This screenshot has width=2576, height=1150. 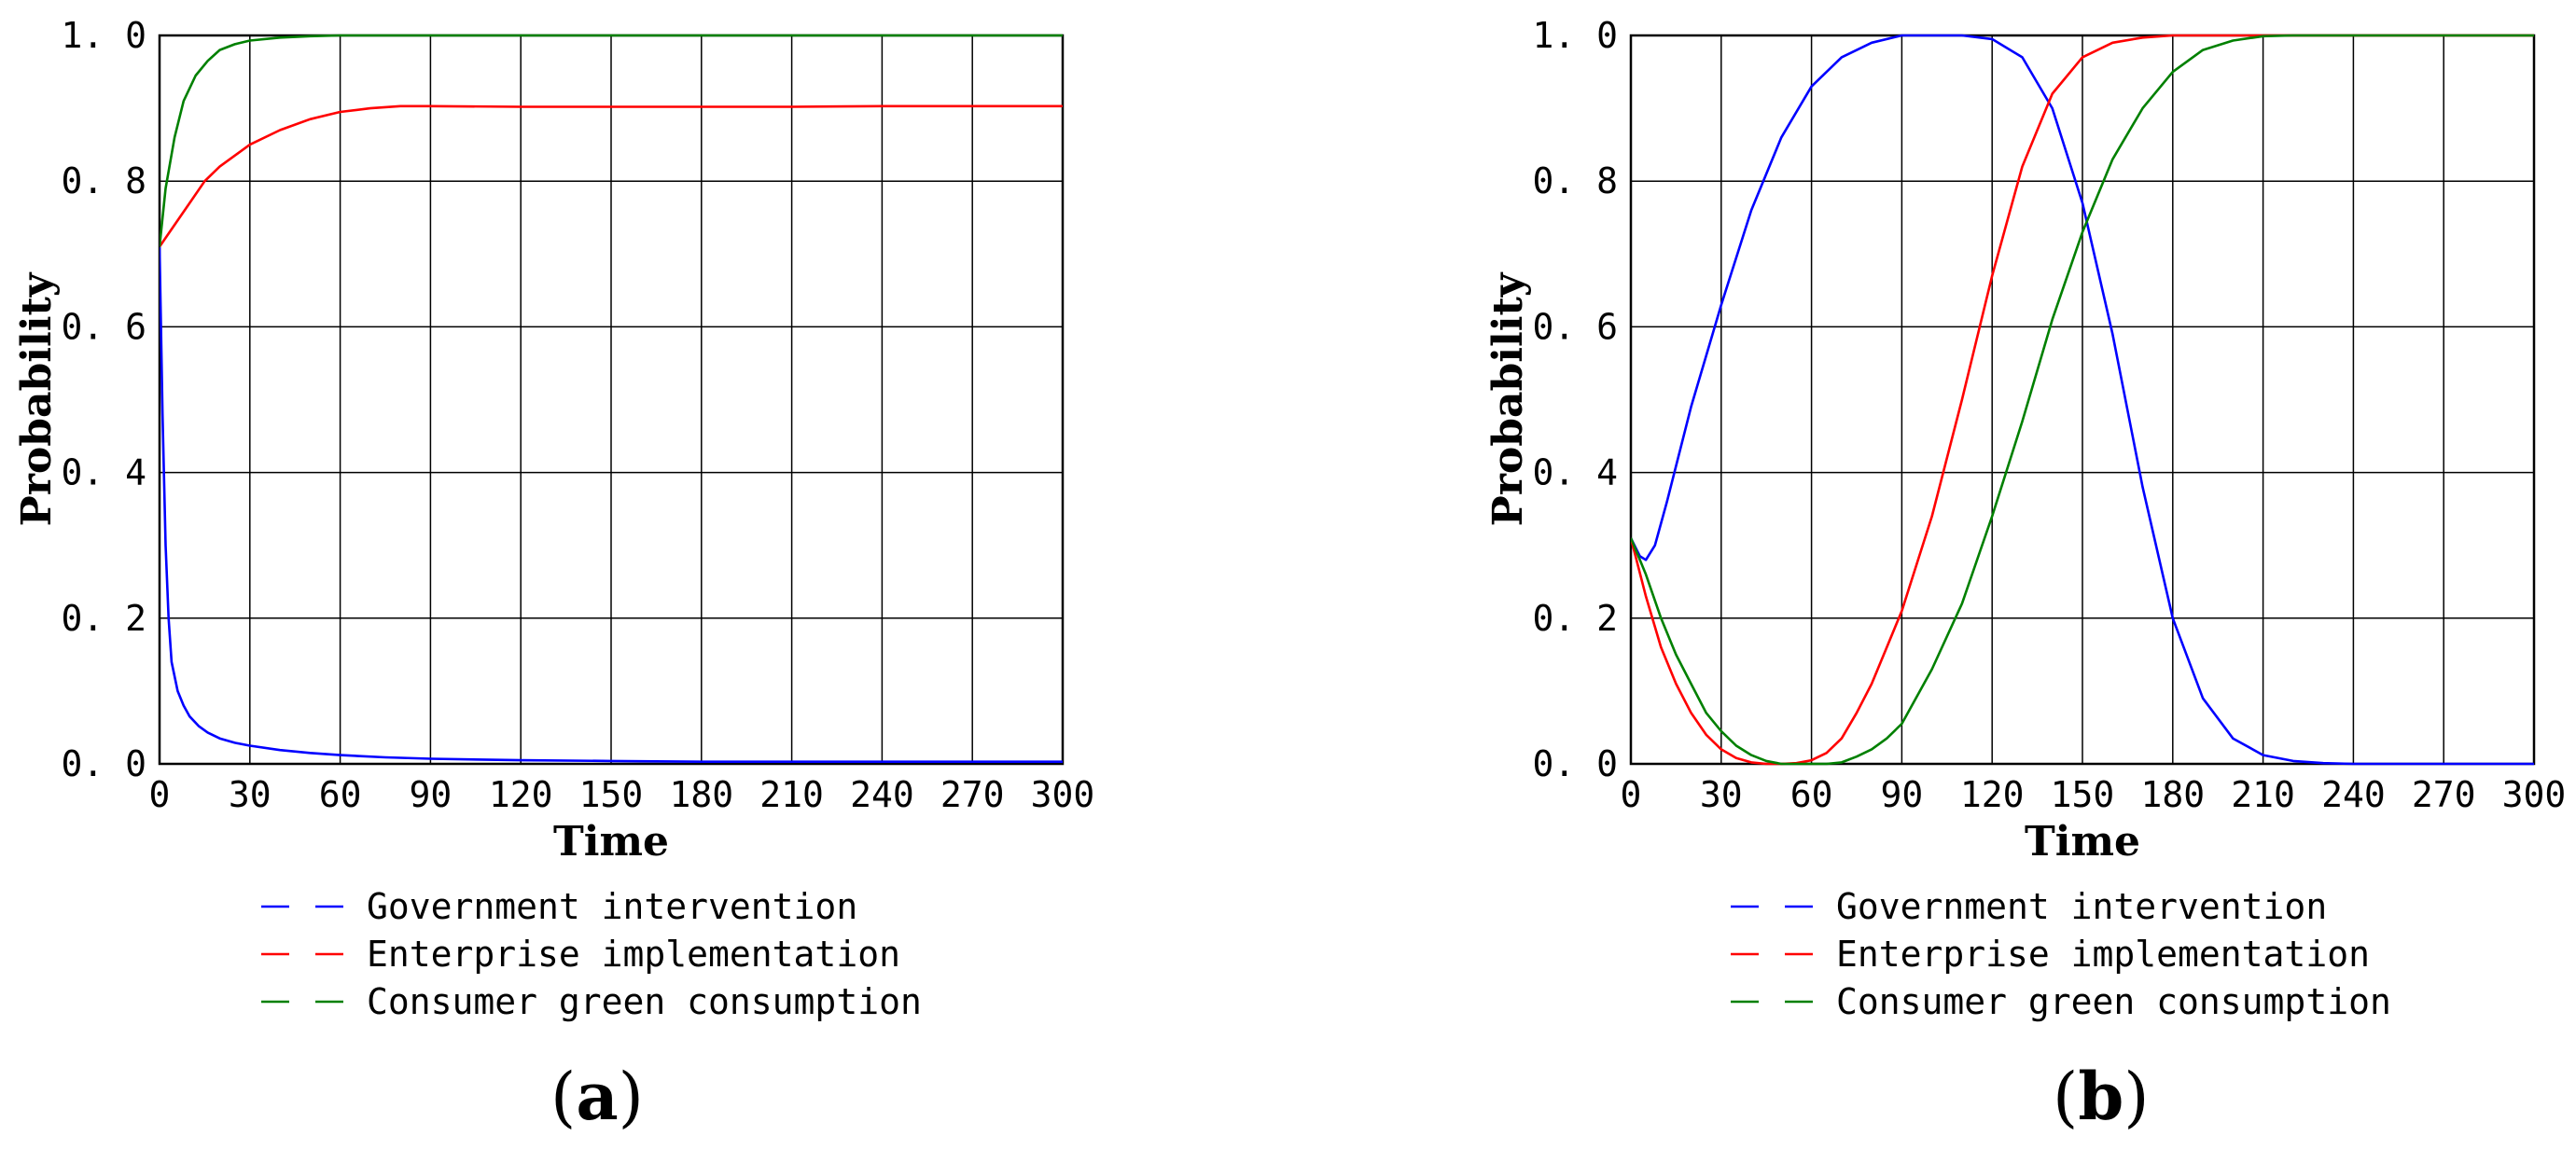 What do you see at coordinates (611, 176) in the screenshot?
I see `series-line-enterprise` at bounding box center [611, 176].